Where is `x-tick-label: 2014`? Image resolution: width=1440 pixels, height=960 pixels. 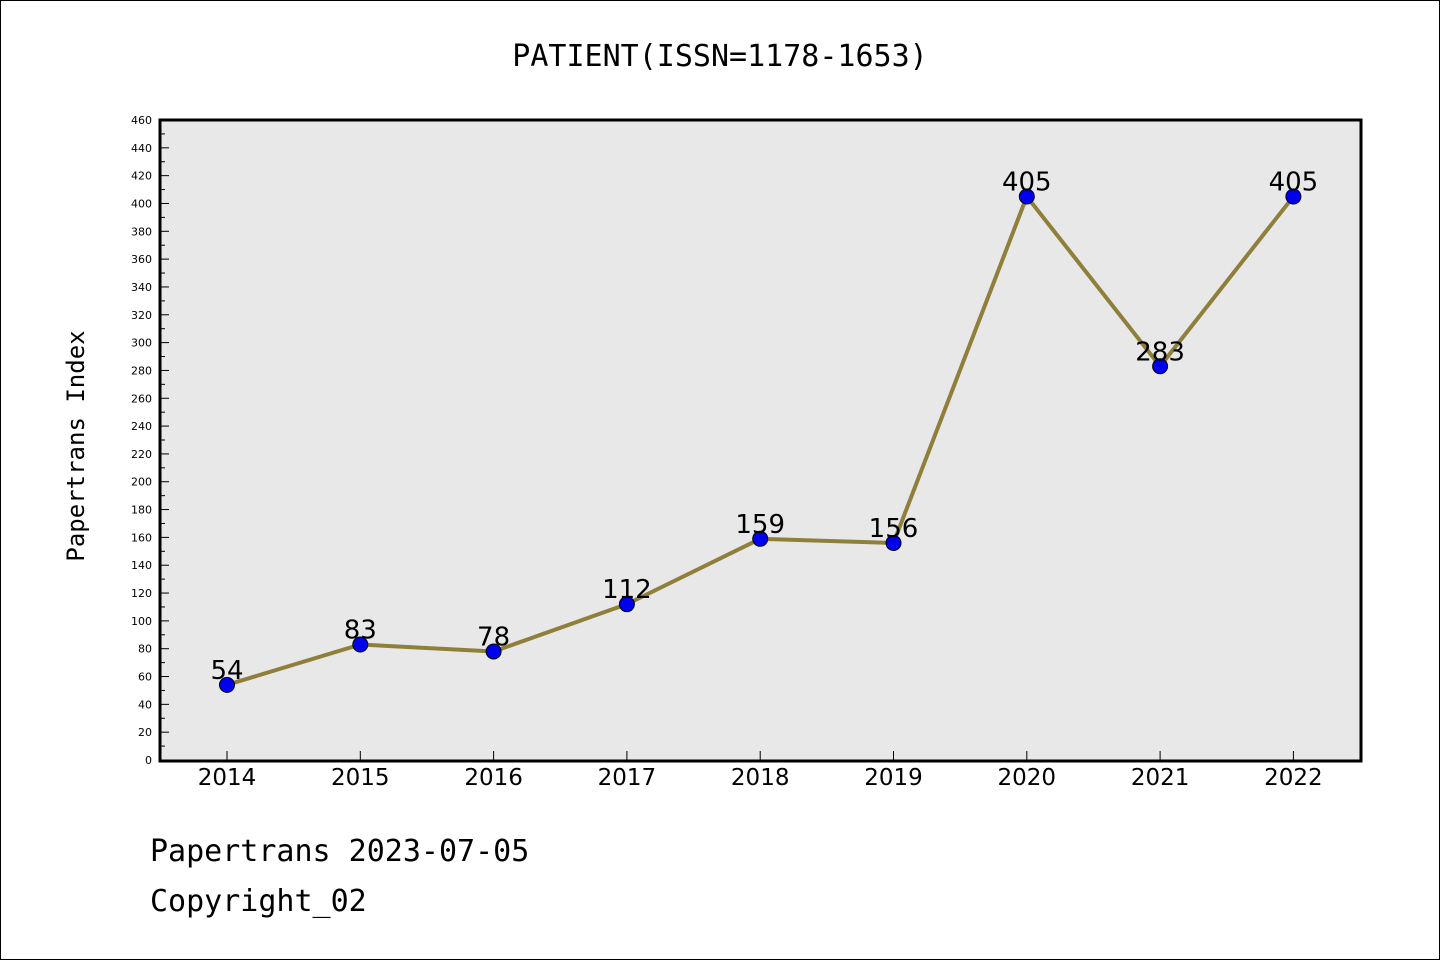 x-tick-label: 2014 is located at coordinates (227, 778).